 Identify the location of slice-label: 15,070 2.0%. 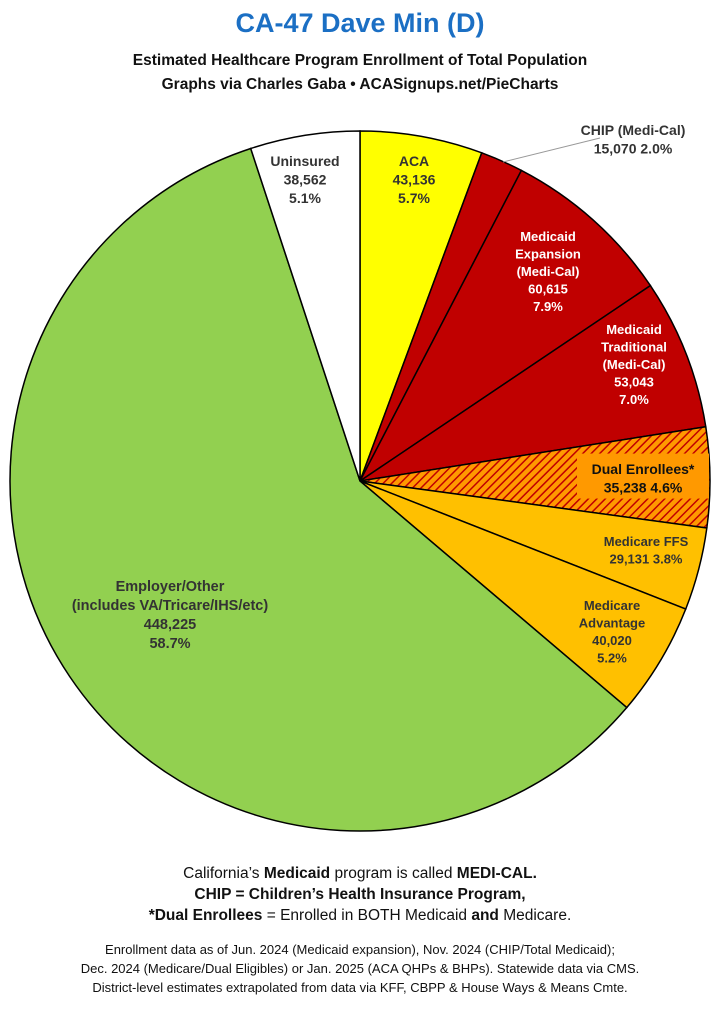
(633, 149).